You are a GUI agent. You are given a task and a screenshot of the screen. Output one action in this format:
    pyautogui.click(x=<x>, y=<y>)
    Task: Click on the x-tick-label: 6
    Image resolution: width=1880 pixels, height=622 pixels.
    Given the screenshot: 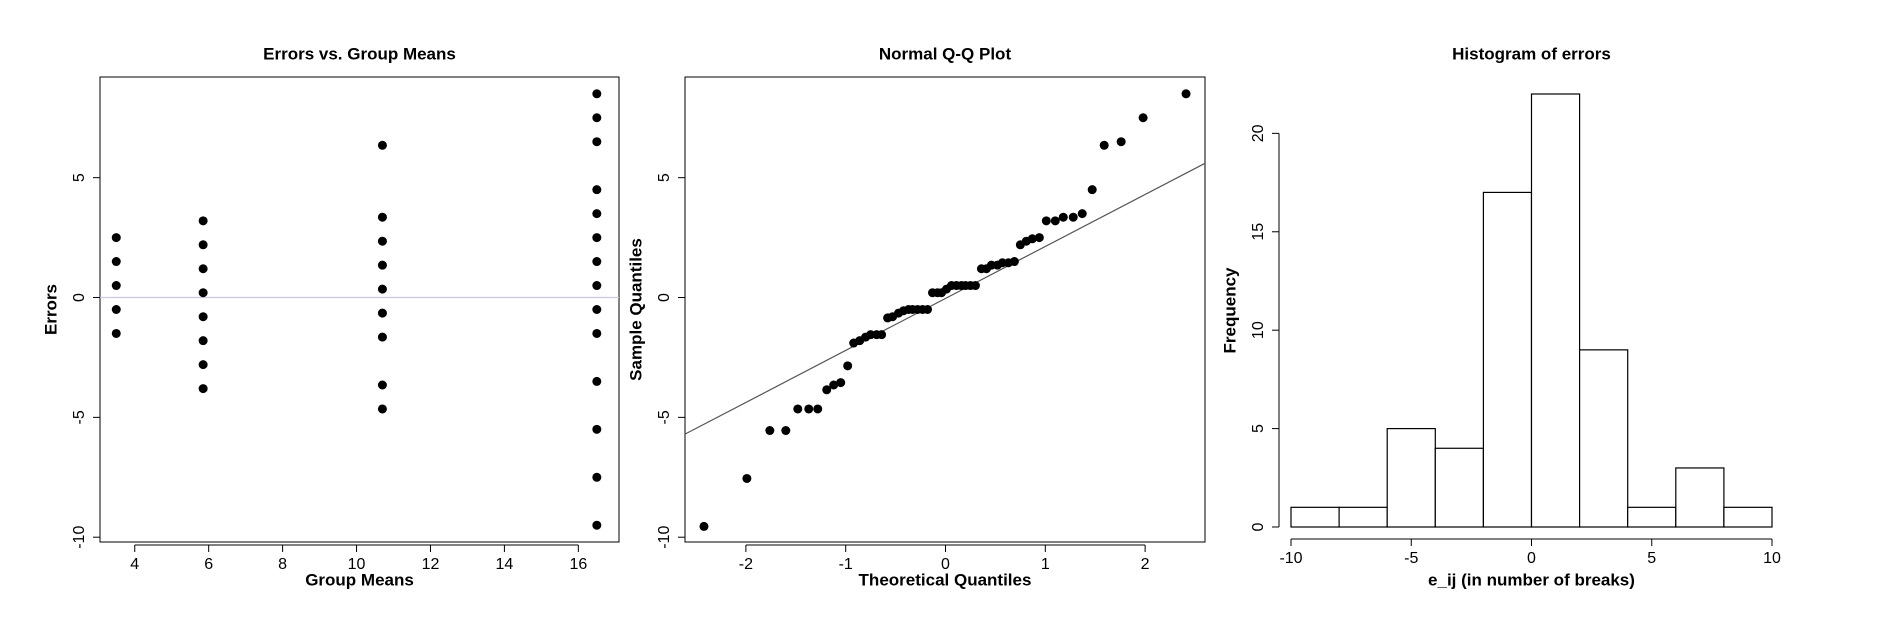 What is the action you would take?
    pyautogui.click(x=208, y=564)
    